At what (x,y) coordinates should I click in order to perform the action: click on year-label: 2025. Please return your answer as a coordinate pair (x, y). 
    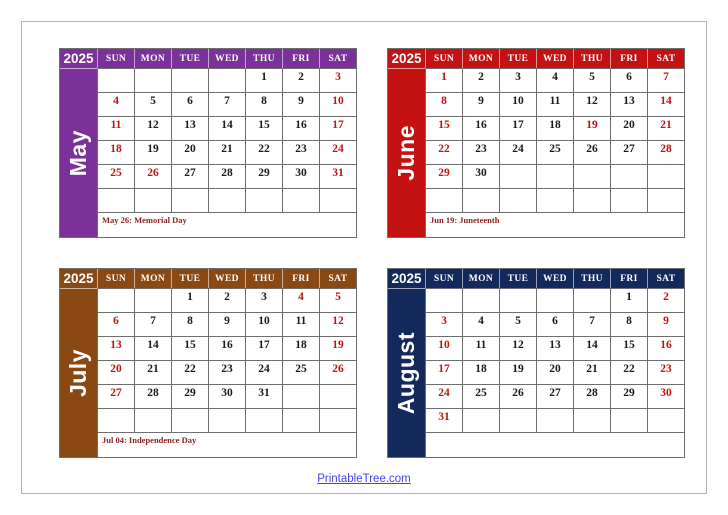
    Looking at the image, I should click on (78, 278).